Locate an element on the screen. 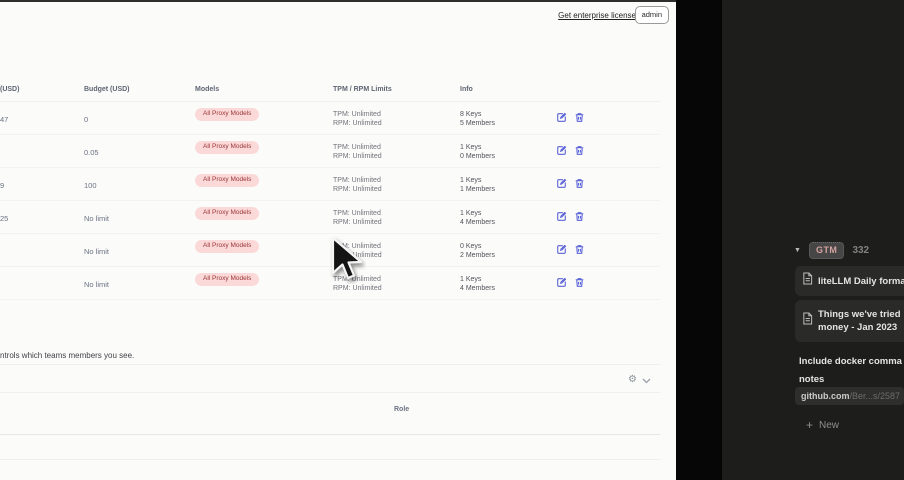  dark-gap-strip is located at coordinates (699, 240).